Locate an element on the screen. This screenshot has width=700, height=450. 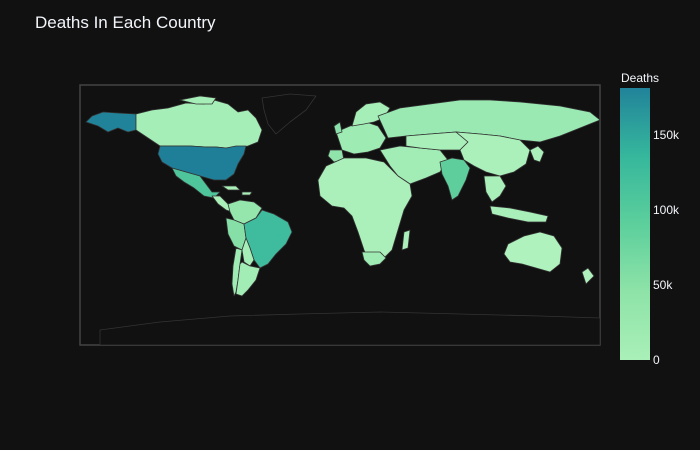
colorbar-tick-label: 150k is located at coordinates (666, 134).